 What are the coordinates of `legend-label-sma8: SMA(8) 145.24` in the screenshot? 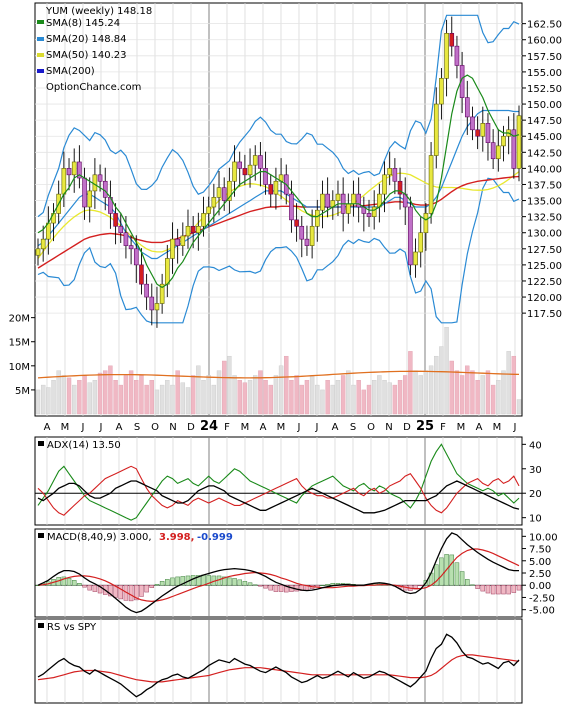 It's located at (83, 23).